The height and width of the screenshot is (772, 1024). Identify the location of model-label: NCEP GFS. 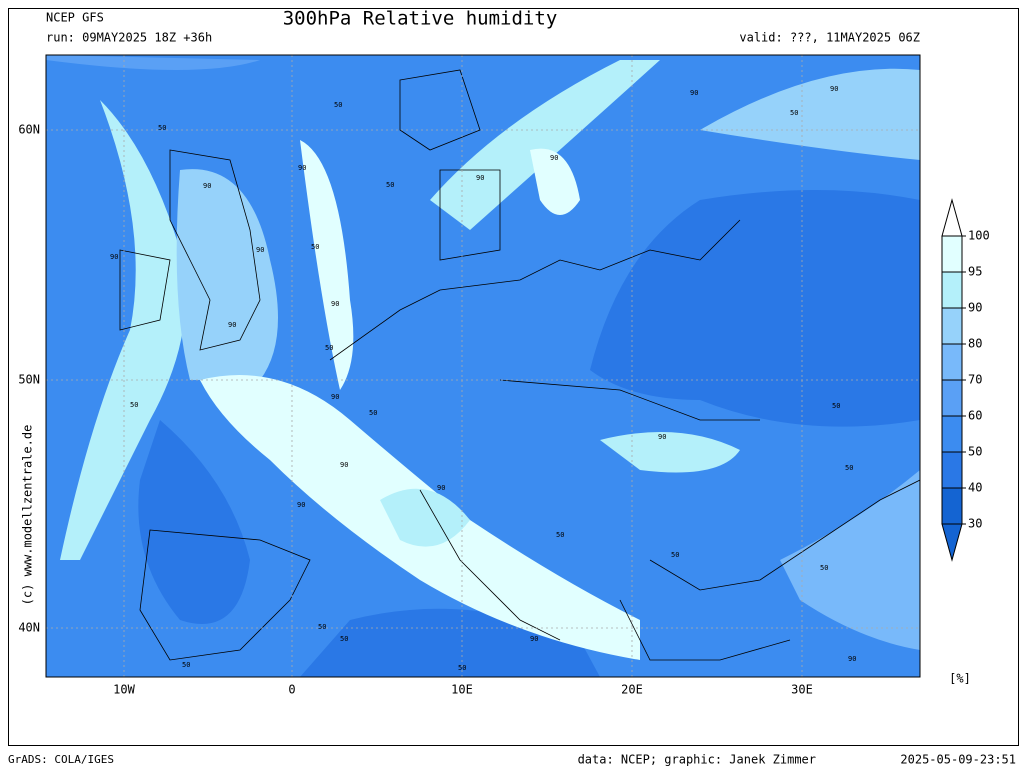
(75, 18).